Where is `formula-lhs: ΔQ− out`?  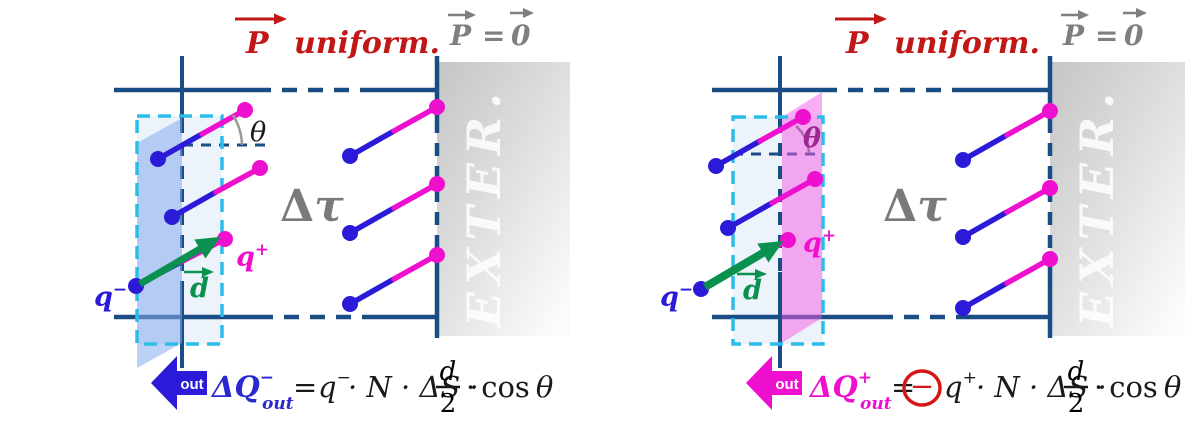 formula-lhs: ΔQ− out is located at coordinates (252, 391).